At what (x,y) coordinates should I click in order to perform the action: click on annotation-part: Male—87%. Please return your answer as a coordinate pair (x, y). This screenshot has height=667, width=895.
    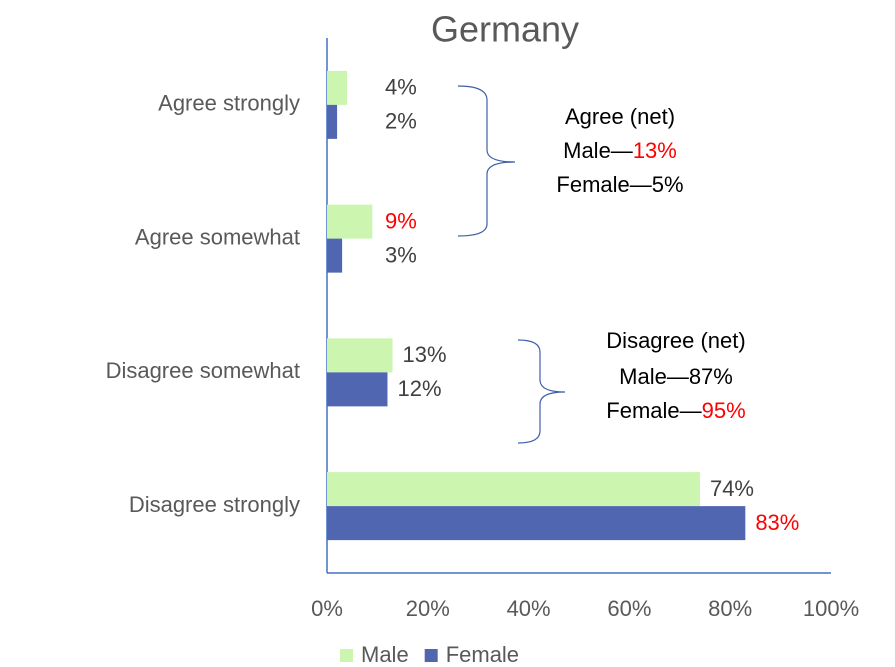
    Looking at the image, I should click on (676, 376).